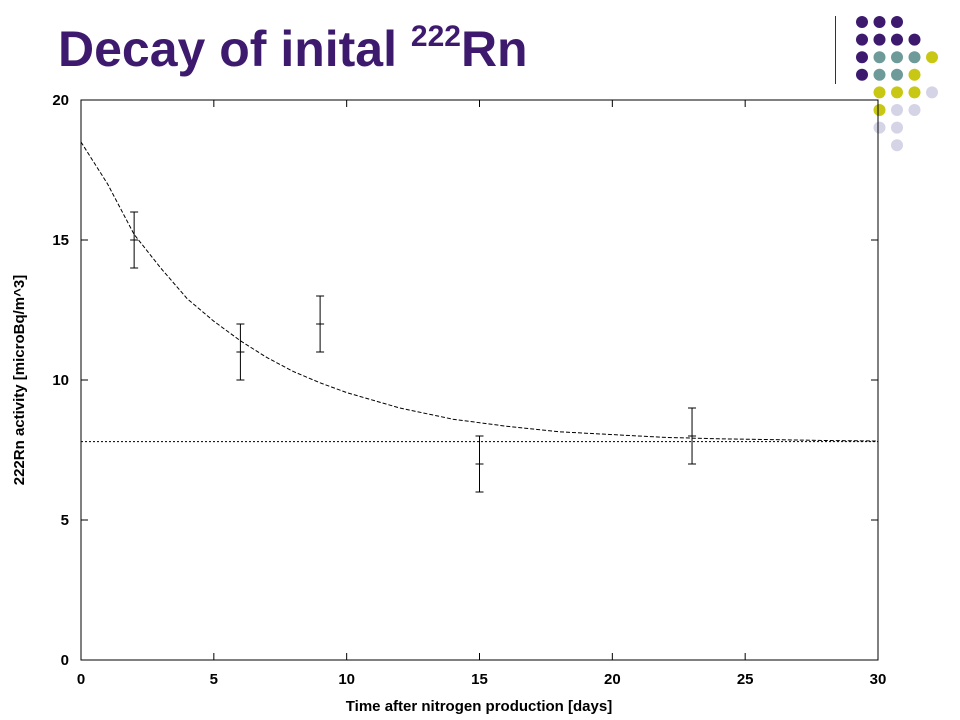  I want to click on x-tick-label: 0, so click(81, 679).